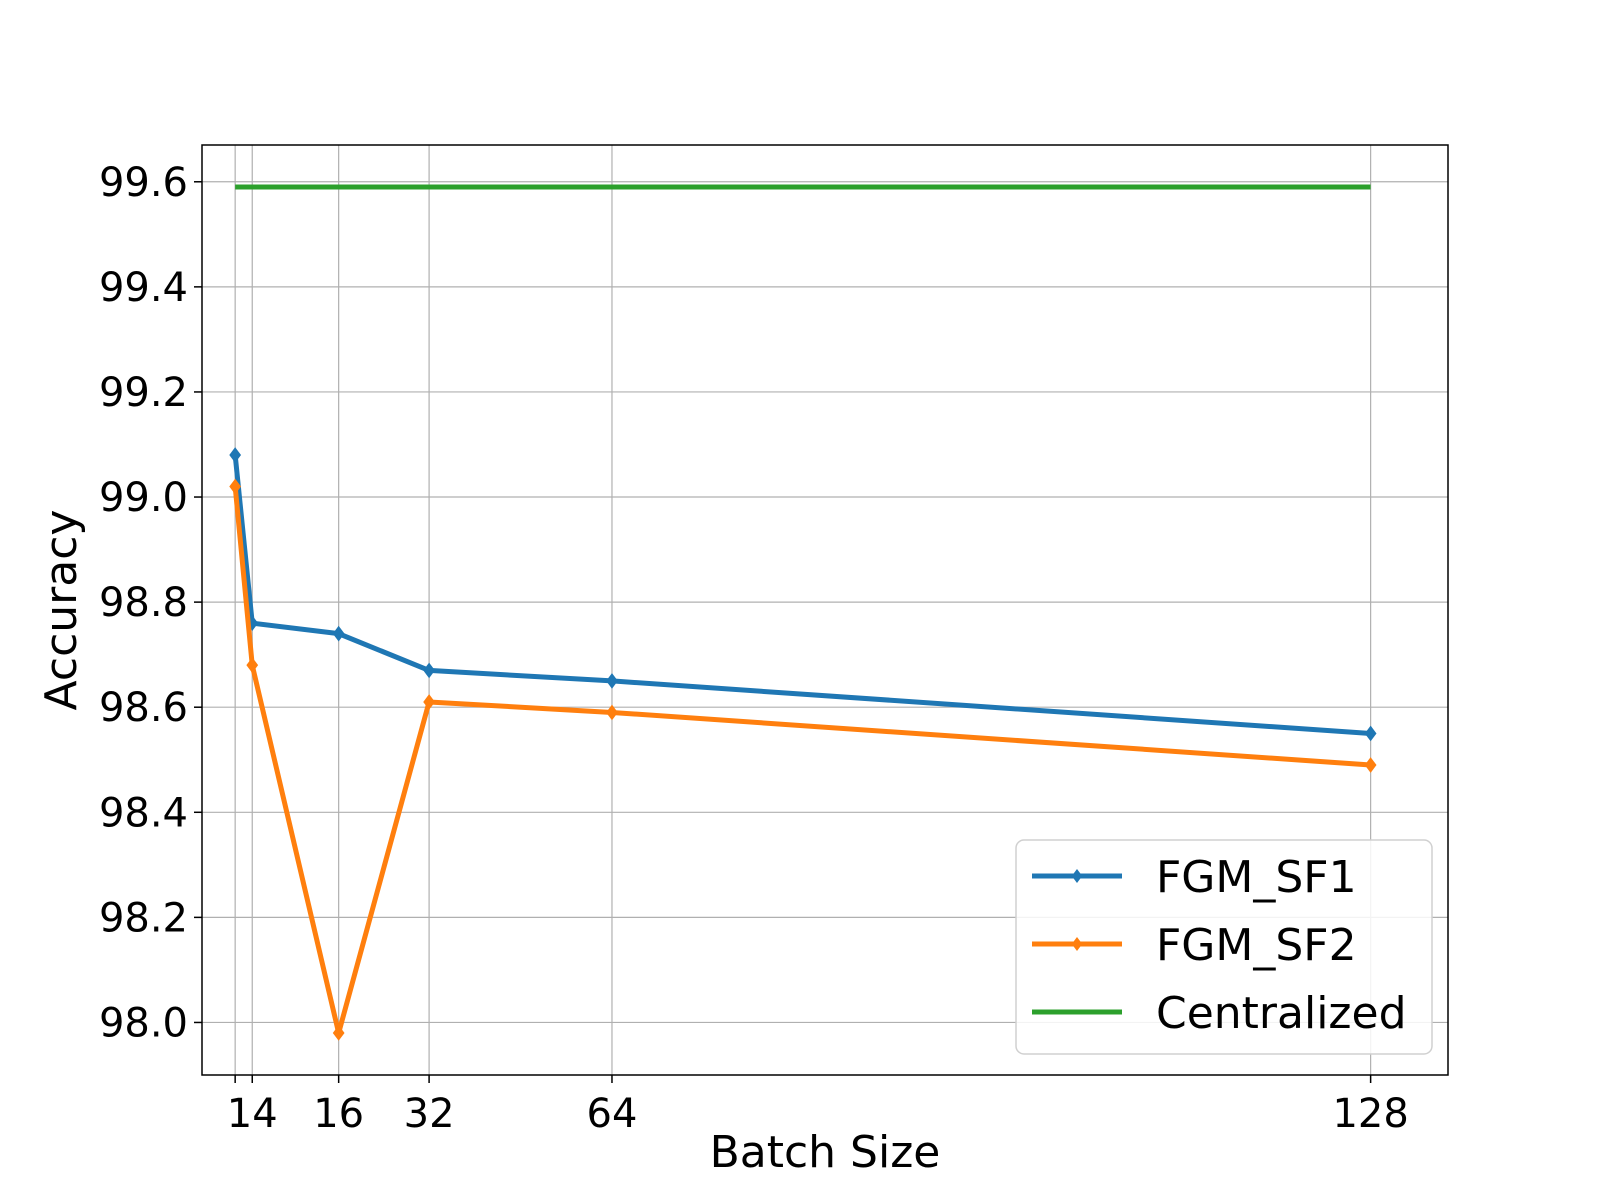 This screenshot has width=1600, height=1200. I want to click on y-tick-label: 99.4, so click(143, 288).